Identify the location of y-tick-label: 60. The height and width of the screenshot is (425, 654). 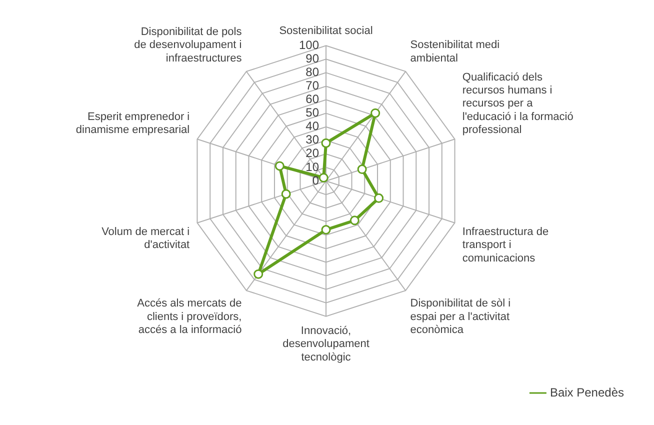
(313, 99).